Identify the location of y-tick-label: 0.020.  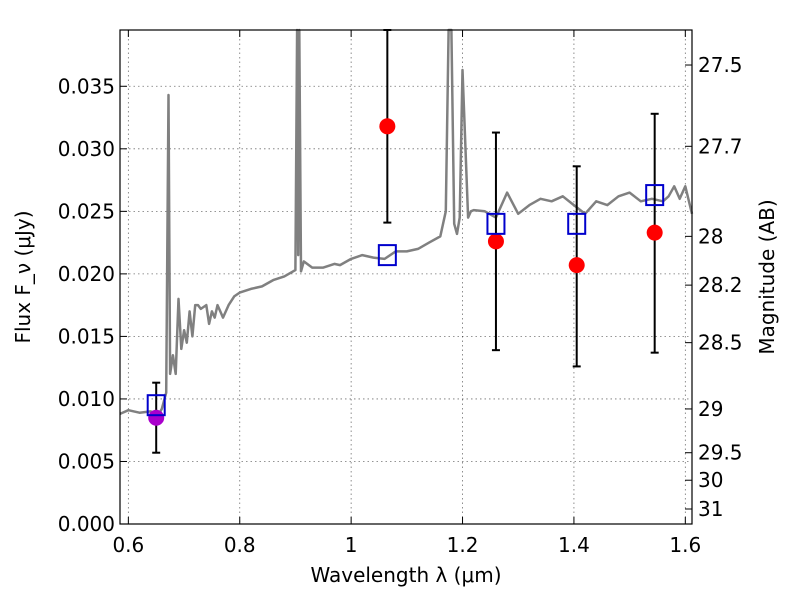
(86, 274).